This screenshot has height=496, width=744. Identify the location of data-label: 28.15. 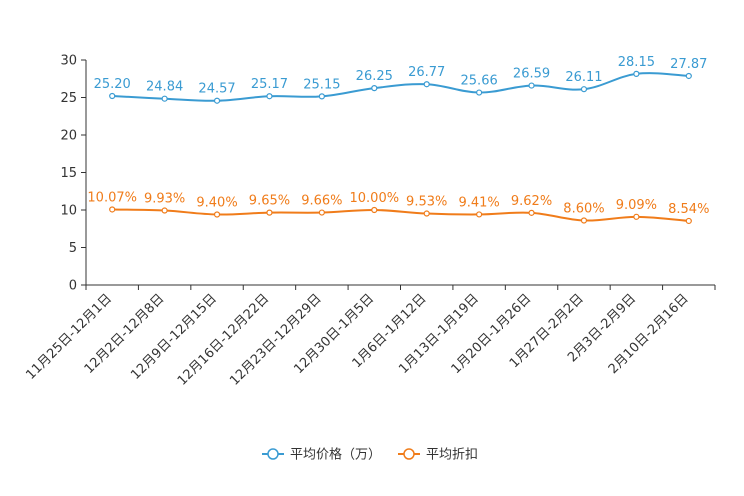
(636, 62).